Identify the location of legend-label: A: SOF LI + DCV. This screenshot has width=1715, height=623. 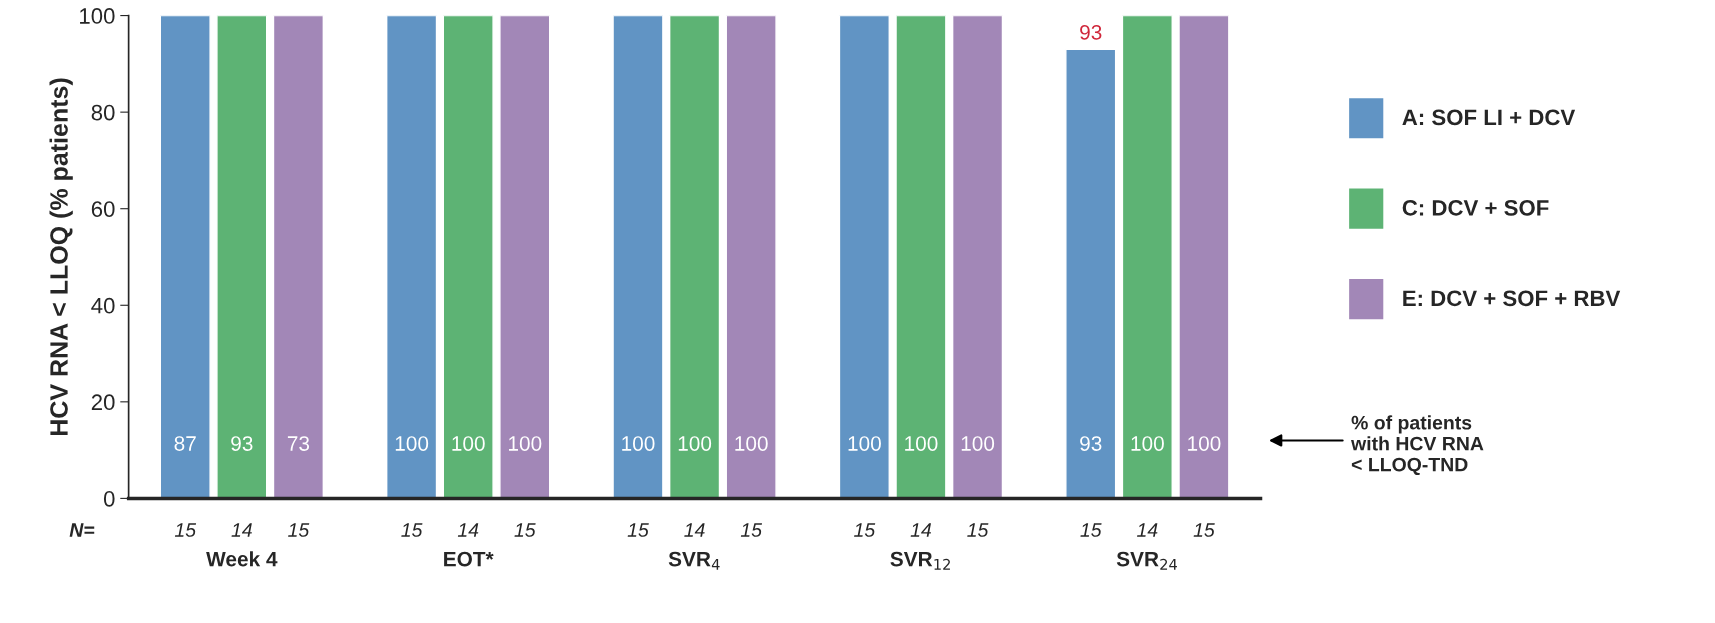
(1489, 117).